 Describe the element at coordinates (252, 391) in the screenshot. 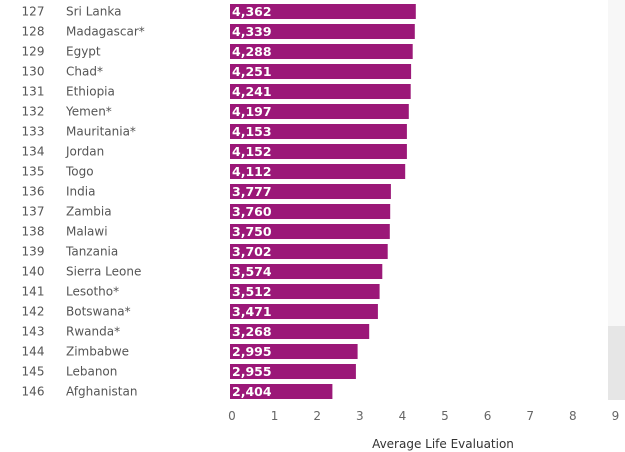

I see `bar-value-label: 2,404` at that location.